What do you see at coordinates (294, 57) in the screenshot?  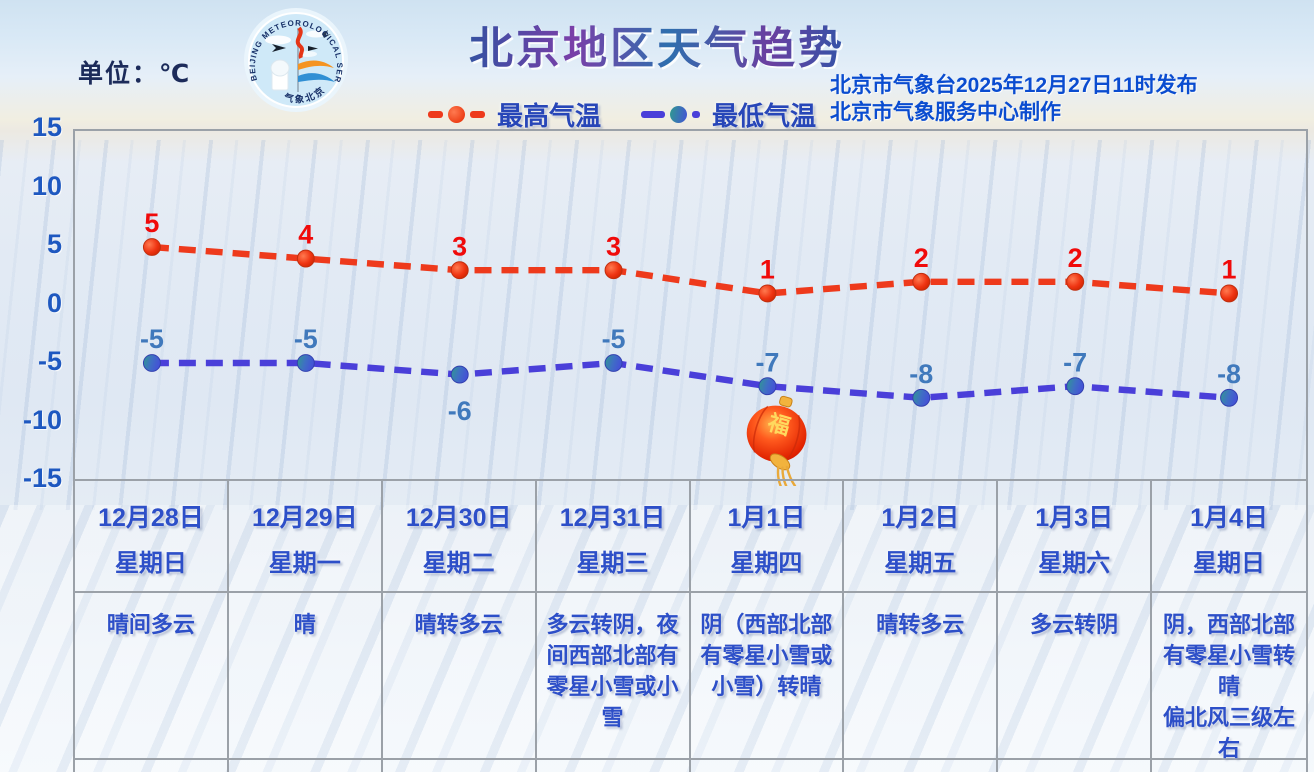 I see `meteorological-service-logo-icon: BEIJING METEOROLOGICAL SERVICE 气象北京` at bounding box center [294, 57].